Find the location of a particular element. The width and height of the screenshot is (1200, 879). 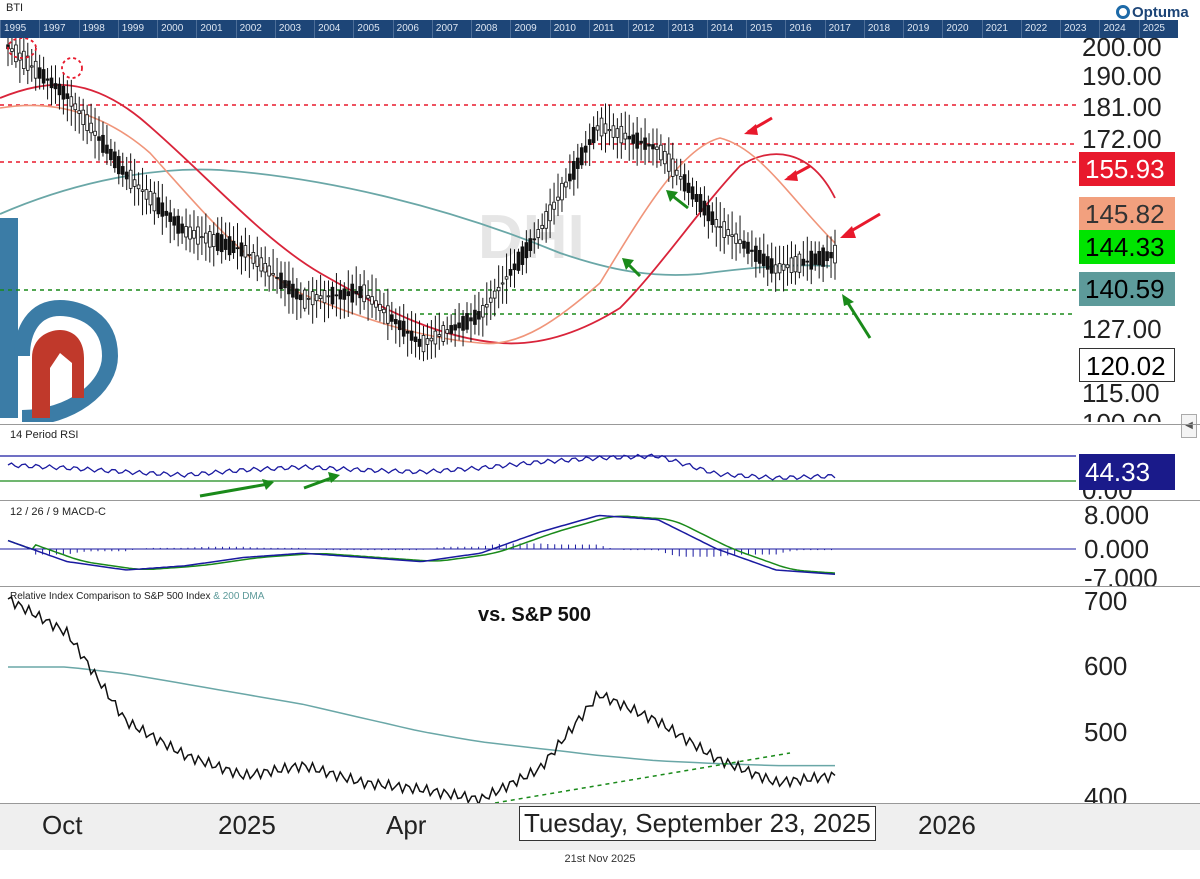

overview-year: 2002 is located at coordinates (255, 29).